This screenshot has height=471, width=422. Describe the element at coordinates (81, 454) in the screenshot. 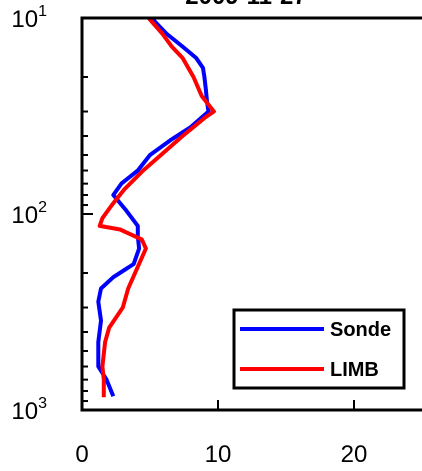

I see `x-tick-label: 0` at that location.